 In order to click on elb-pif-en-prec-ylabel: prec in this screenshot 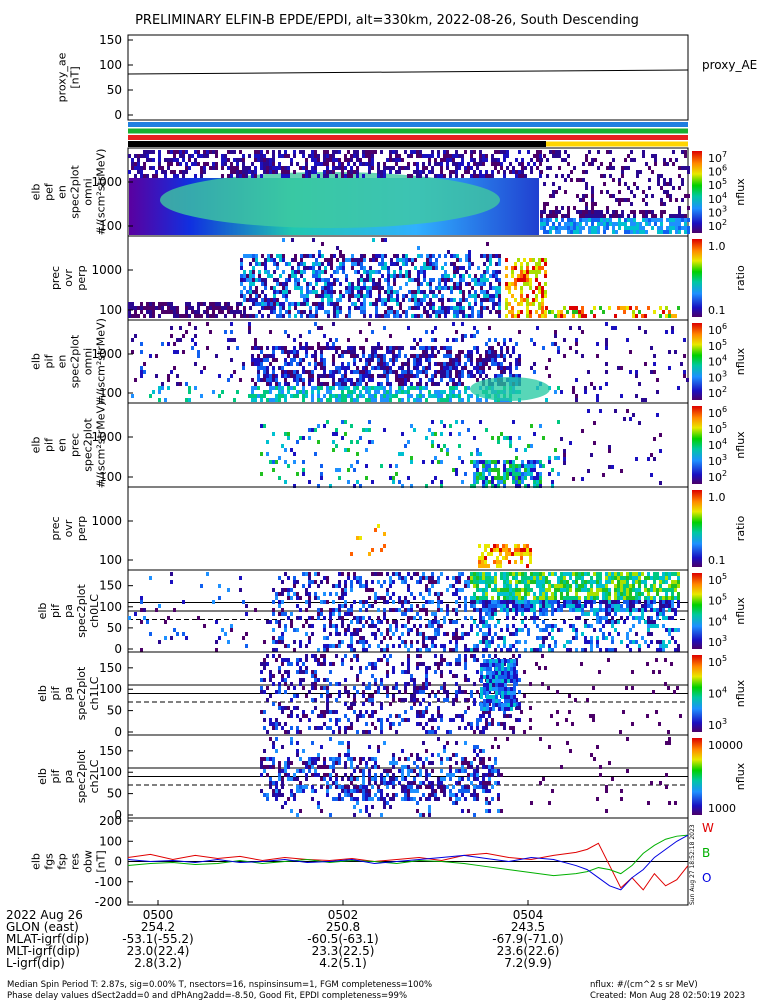, I will do `click(75, 445)`.